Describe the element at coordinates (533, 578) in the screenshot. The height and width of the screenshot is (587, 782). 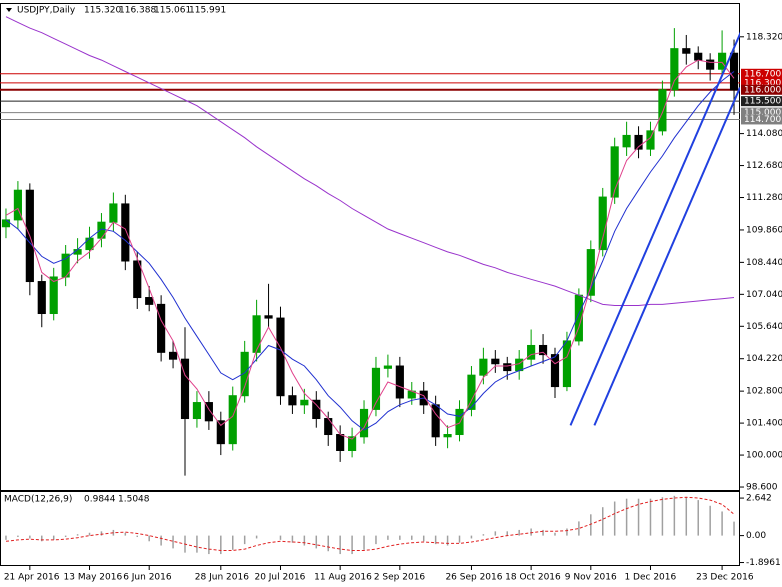
I see `x-tick-label: 18 Oct 2016` at that location.